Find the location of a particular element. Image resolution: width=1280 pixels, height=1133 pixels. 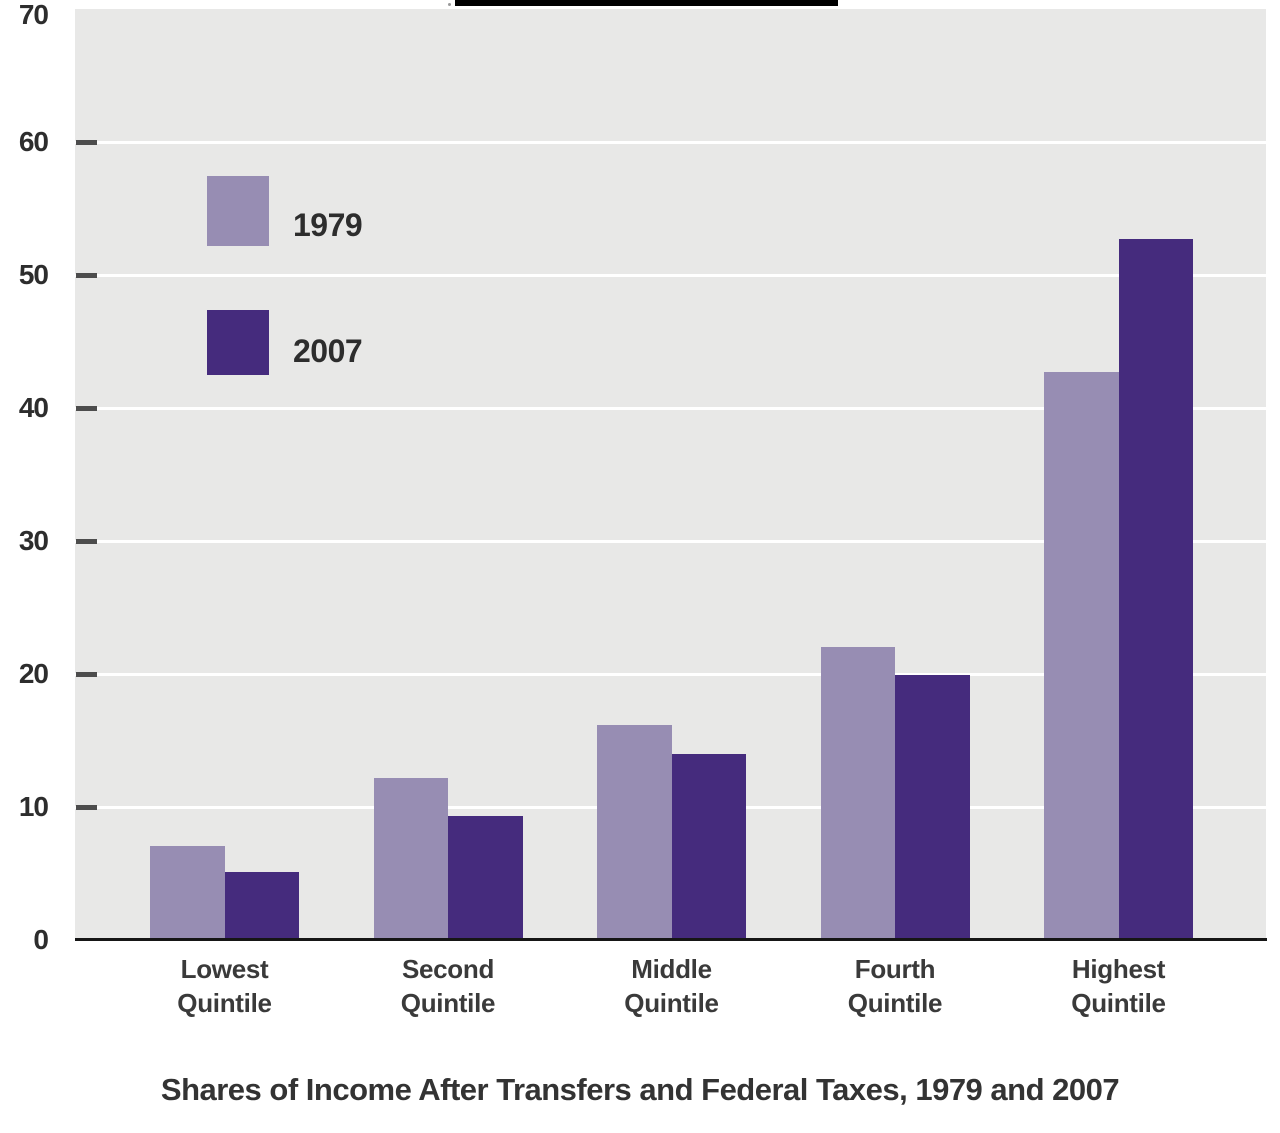

bar-2007-highest-quintile is located at coordinates (1155, 589).